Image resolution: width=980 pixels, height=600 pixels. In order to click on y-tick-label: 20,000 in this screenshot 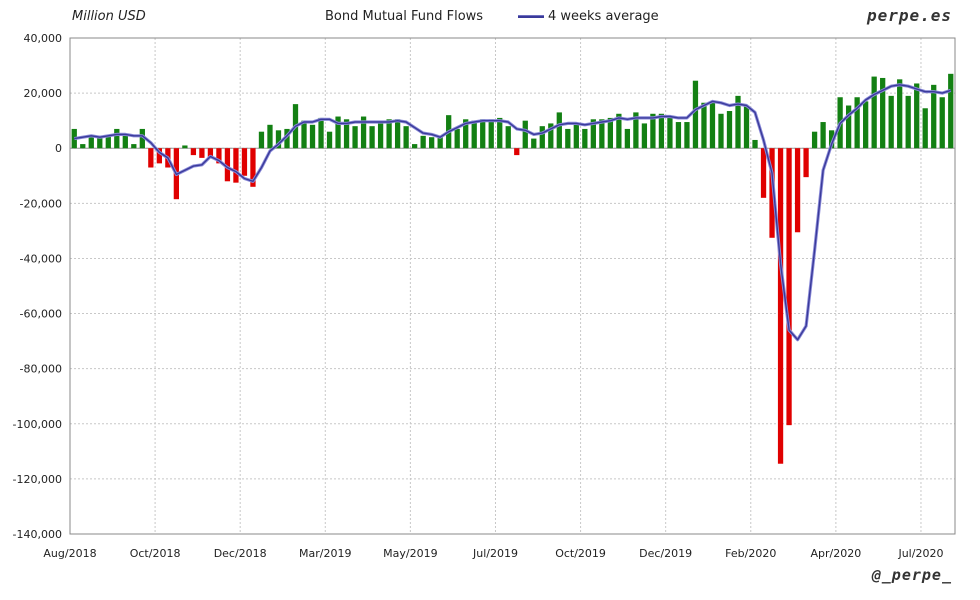, I will do `click(43, 93)`.